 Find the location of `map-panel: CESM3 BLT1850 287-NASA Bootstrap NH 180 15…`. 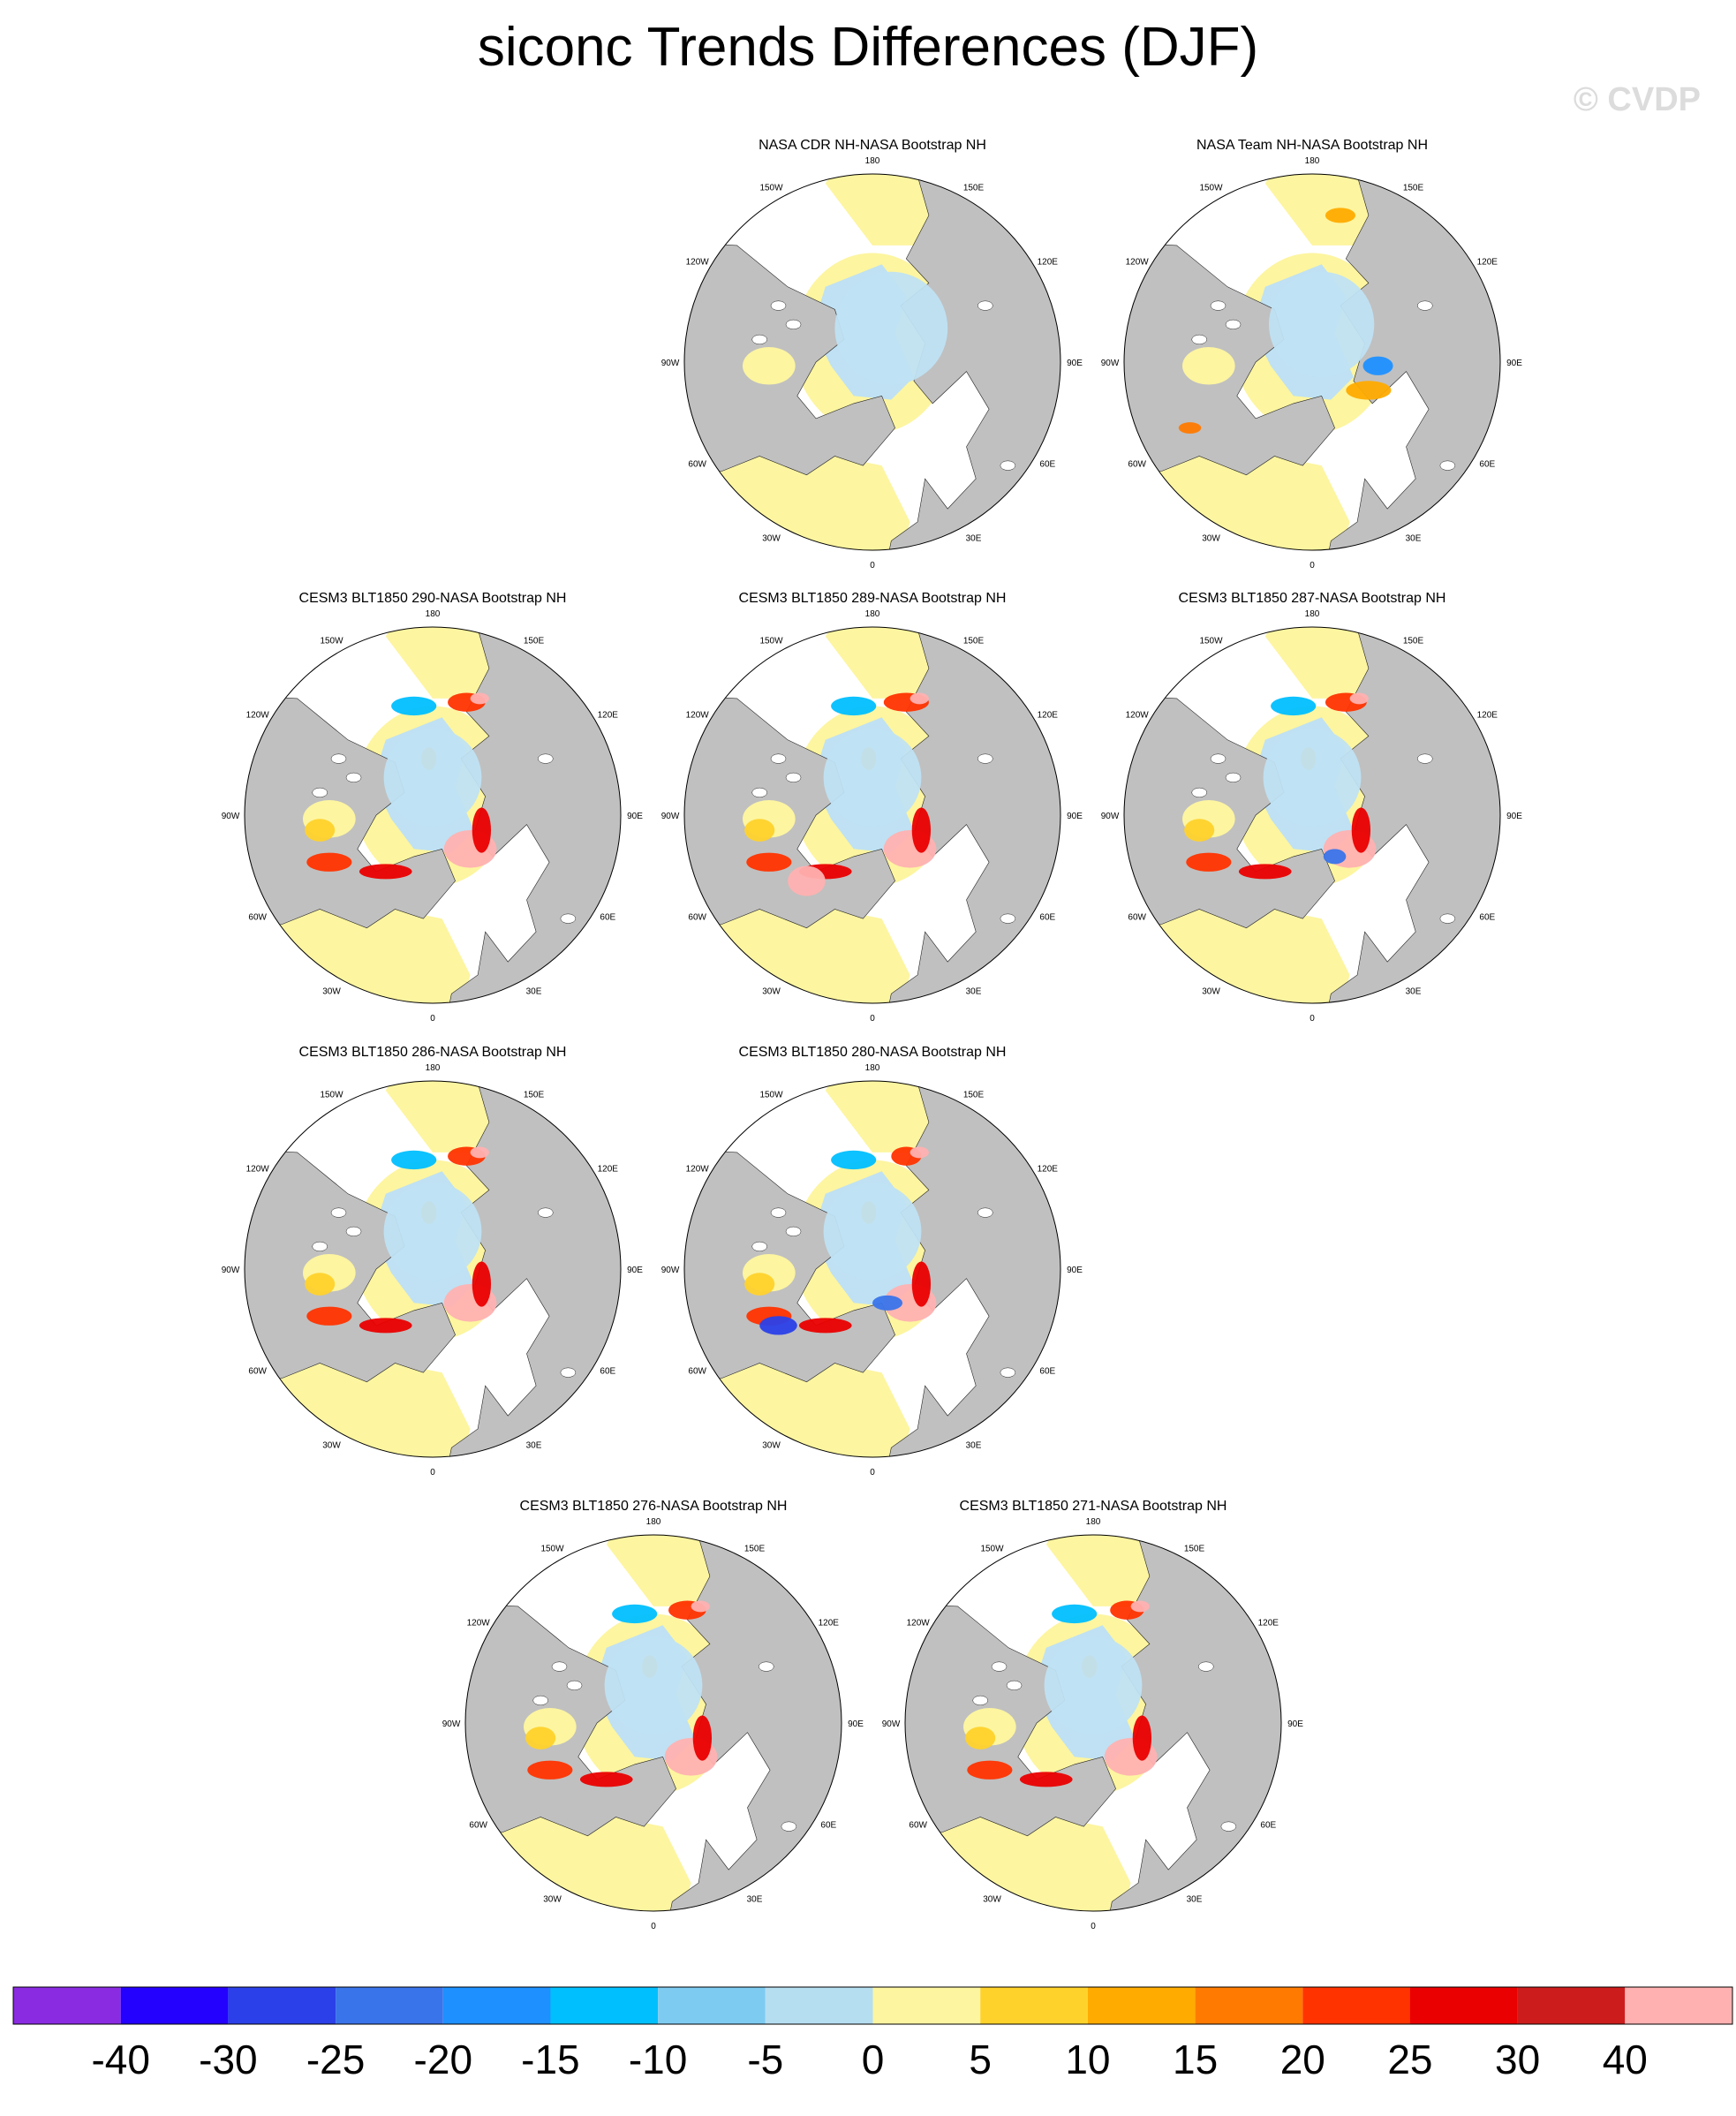

map-panel: CESM3 BLT1850 287-NASA Bootstrap NH 180 15… is located at coordinates (1312, 807).